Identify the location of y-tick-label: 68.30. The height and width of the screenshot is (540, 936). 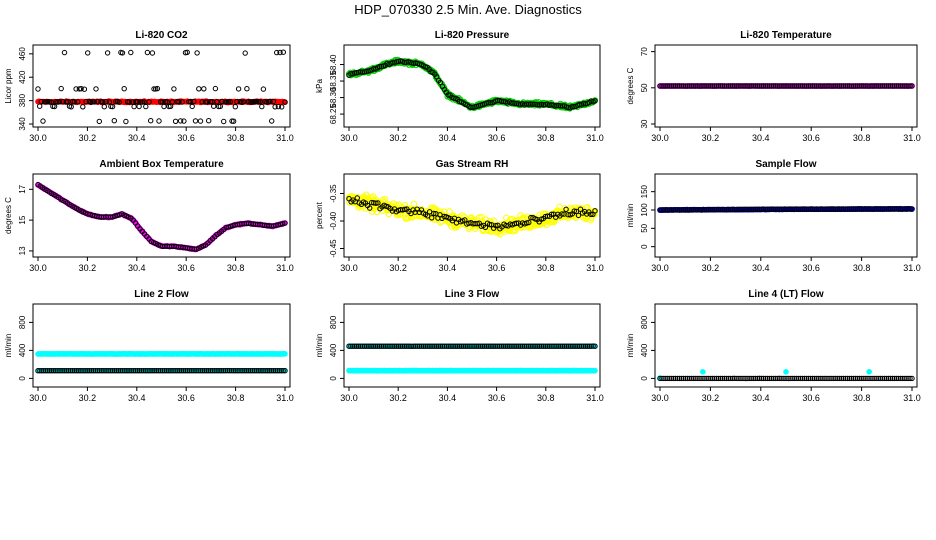
(333, 97).